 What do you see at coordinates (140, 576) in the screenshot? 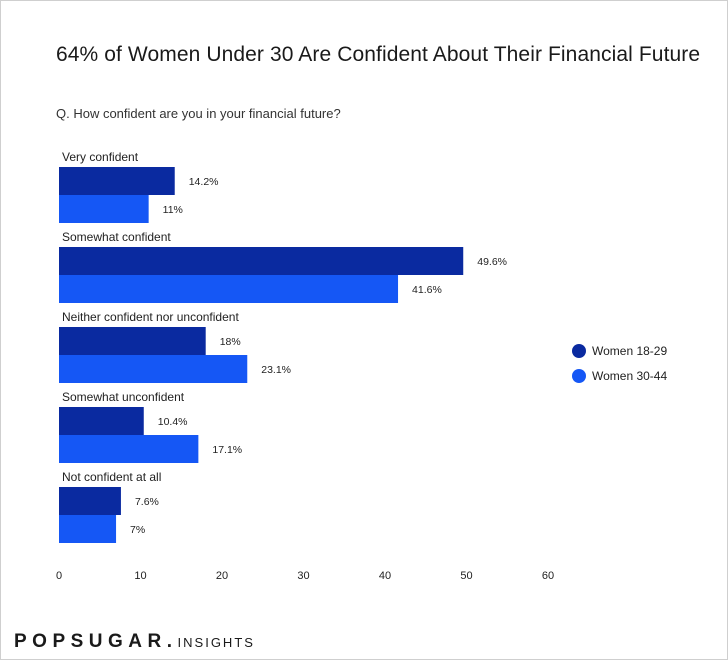
I see `x-tick-label-10: 10` at bounding box center [140, 576].